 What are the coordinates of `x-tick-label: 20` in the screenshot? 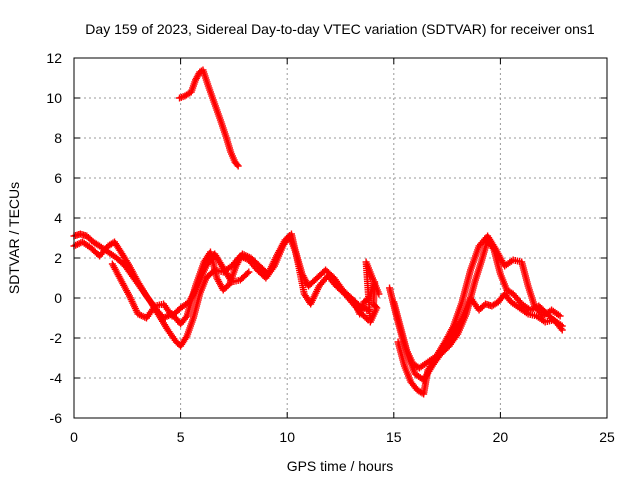 It's located at (501, 437).